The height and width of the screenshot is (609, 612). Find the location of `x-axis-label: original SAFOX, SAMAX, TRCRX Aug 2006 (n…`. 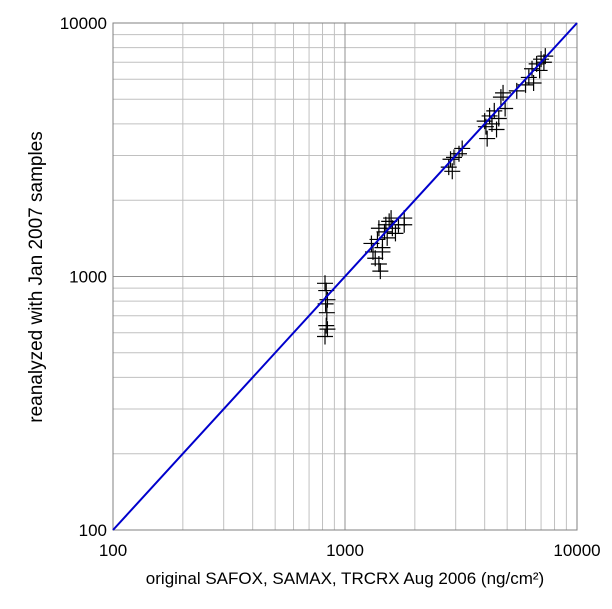

x-axis-label: original SAFOX, SAMAX, TRCRX Aug 2006 (n… is located at coordinates (345, 578).